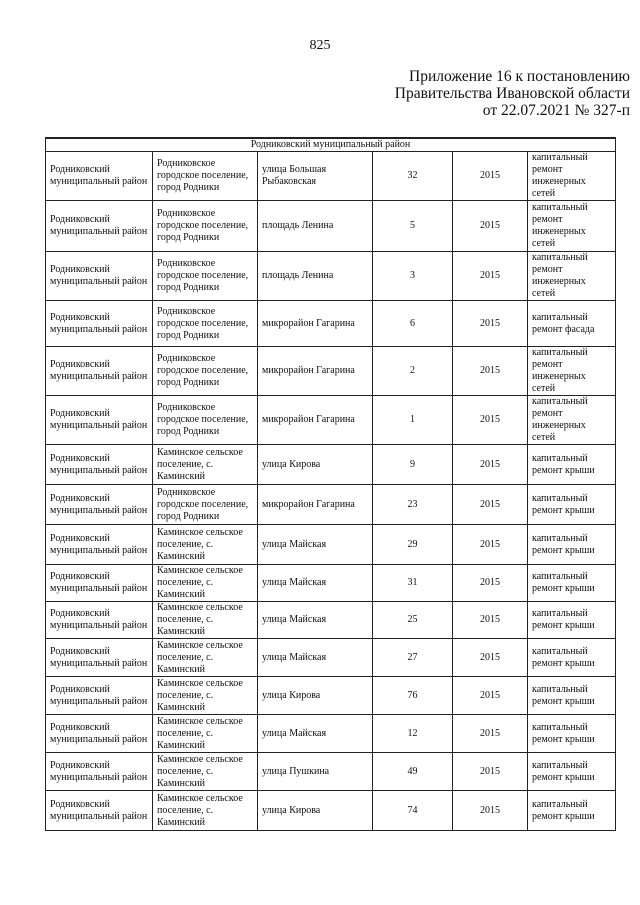 This screenshot has height=905, width=640. I want to click on cell-house: 25, so click(412, 620).